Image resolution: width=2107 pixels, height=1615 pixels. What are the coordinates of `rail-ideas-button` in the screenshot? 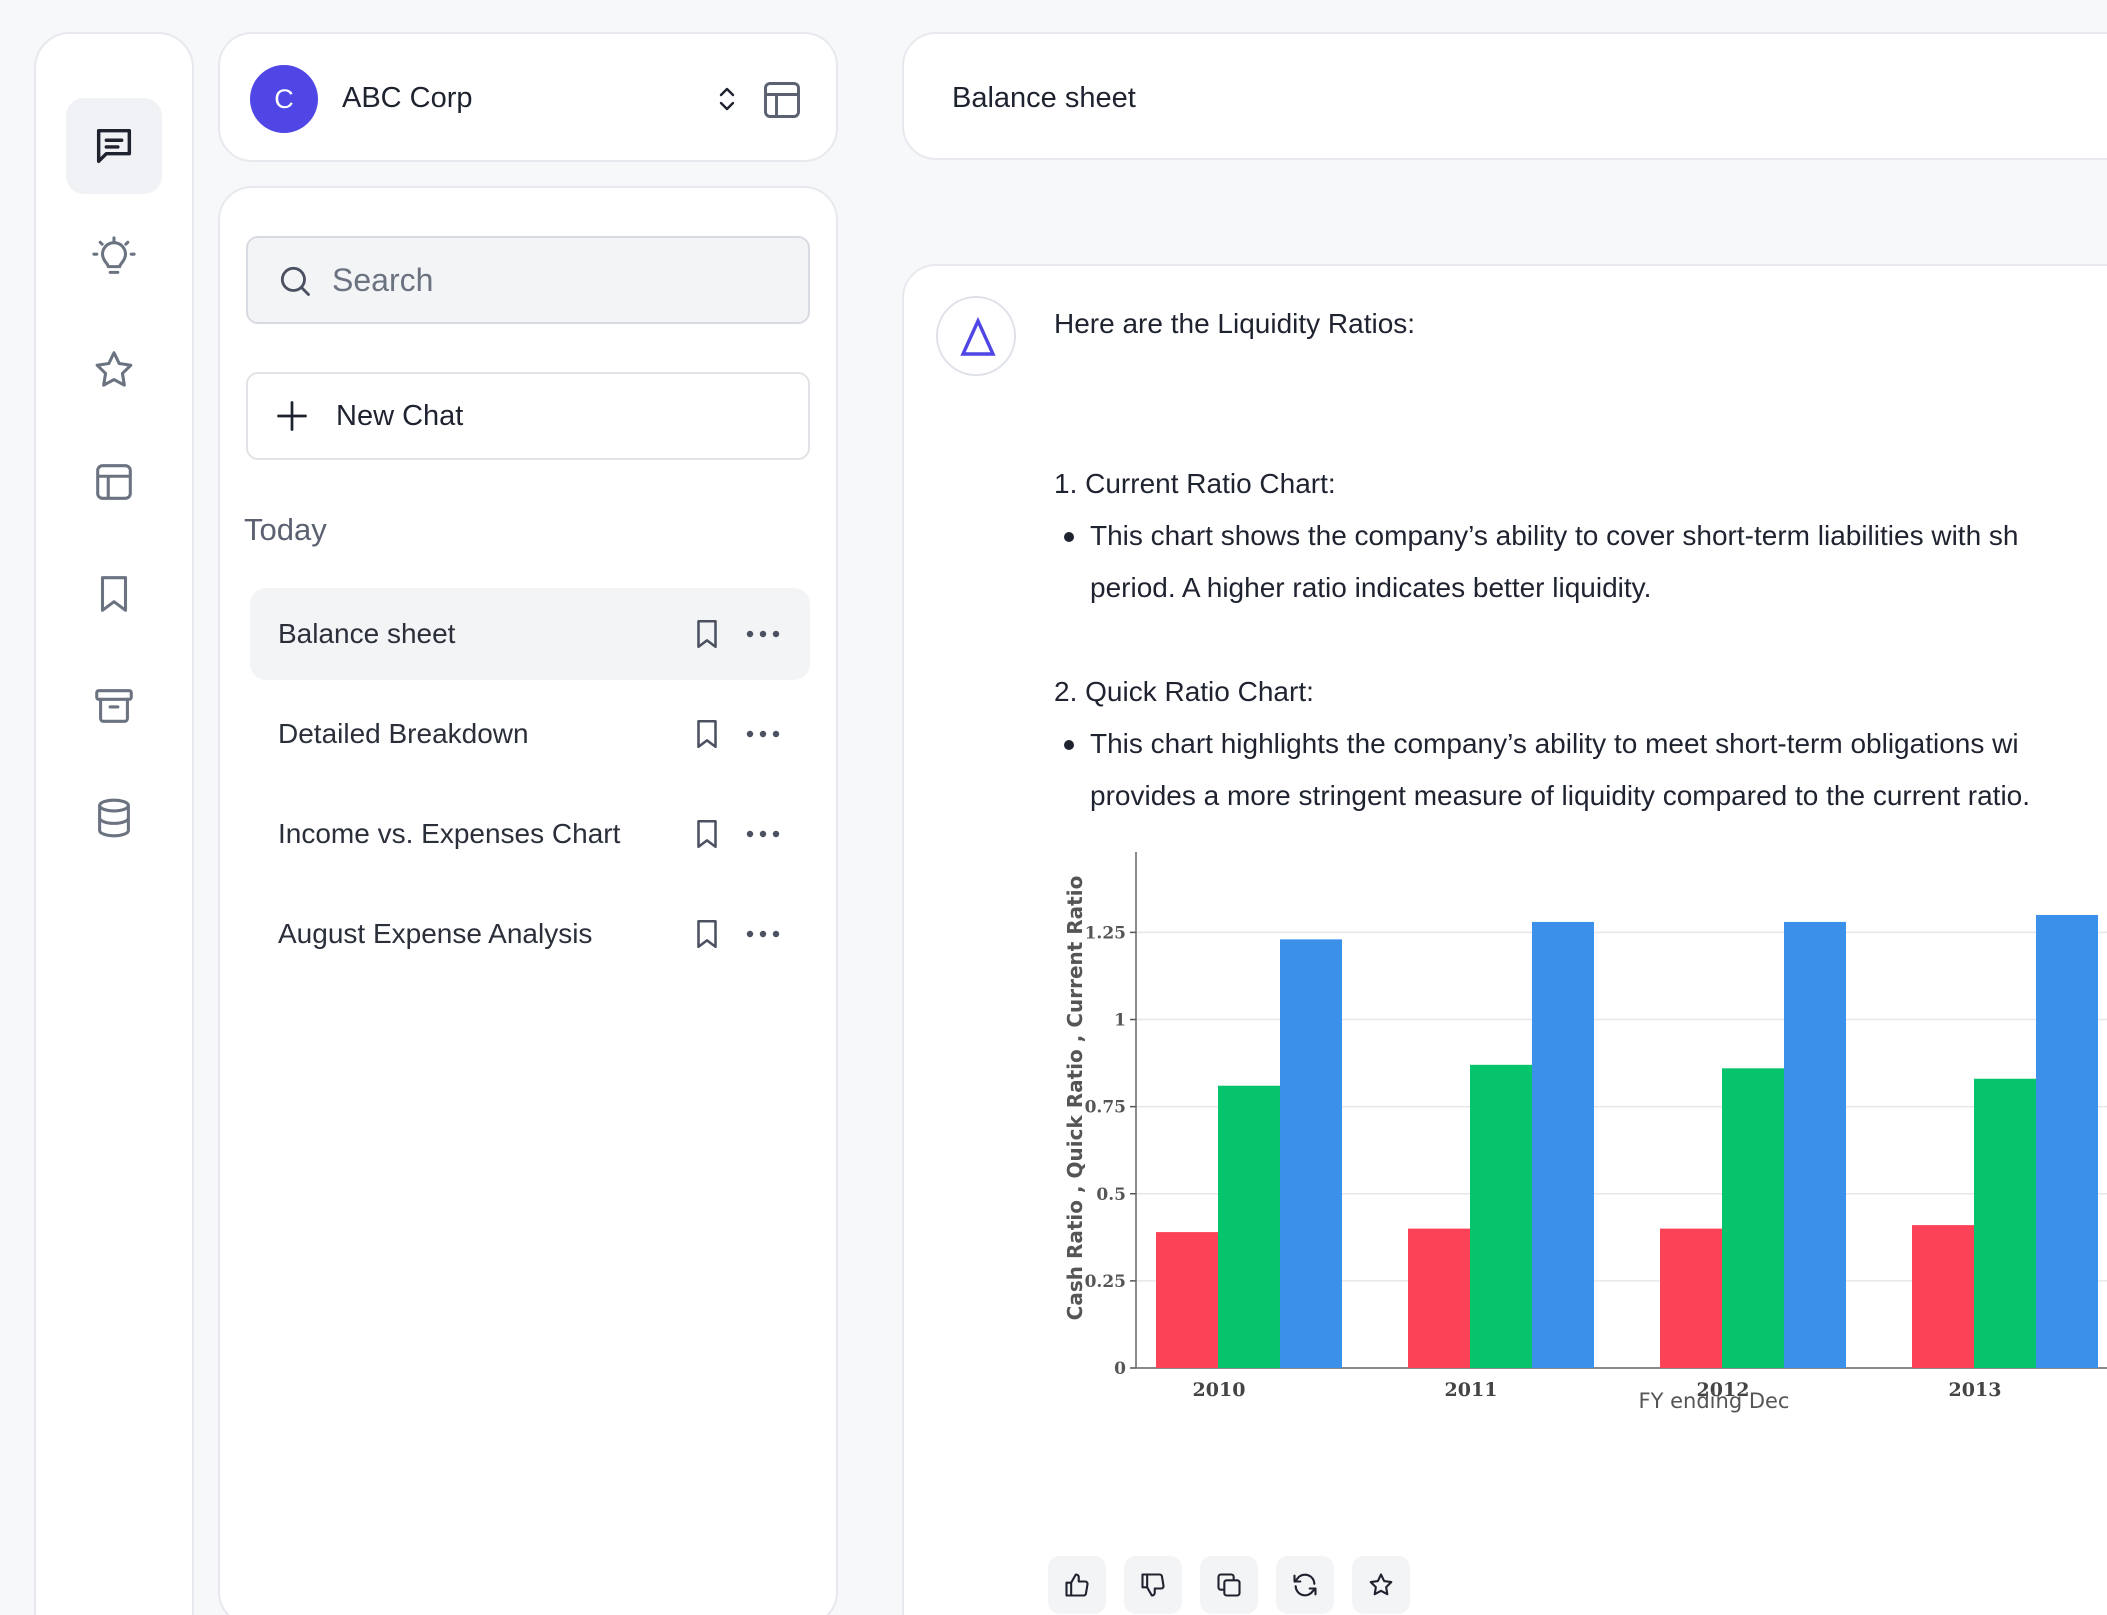 It's located at (114, 258).